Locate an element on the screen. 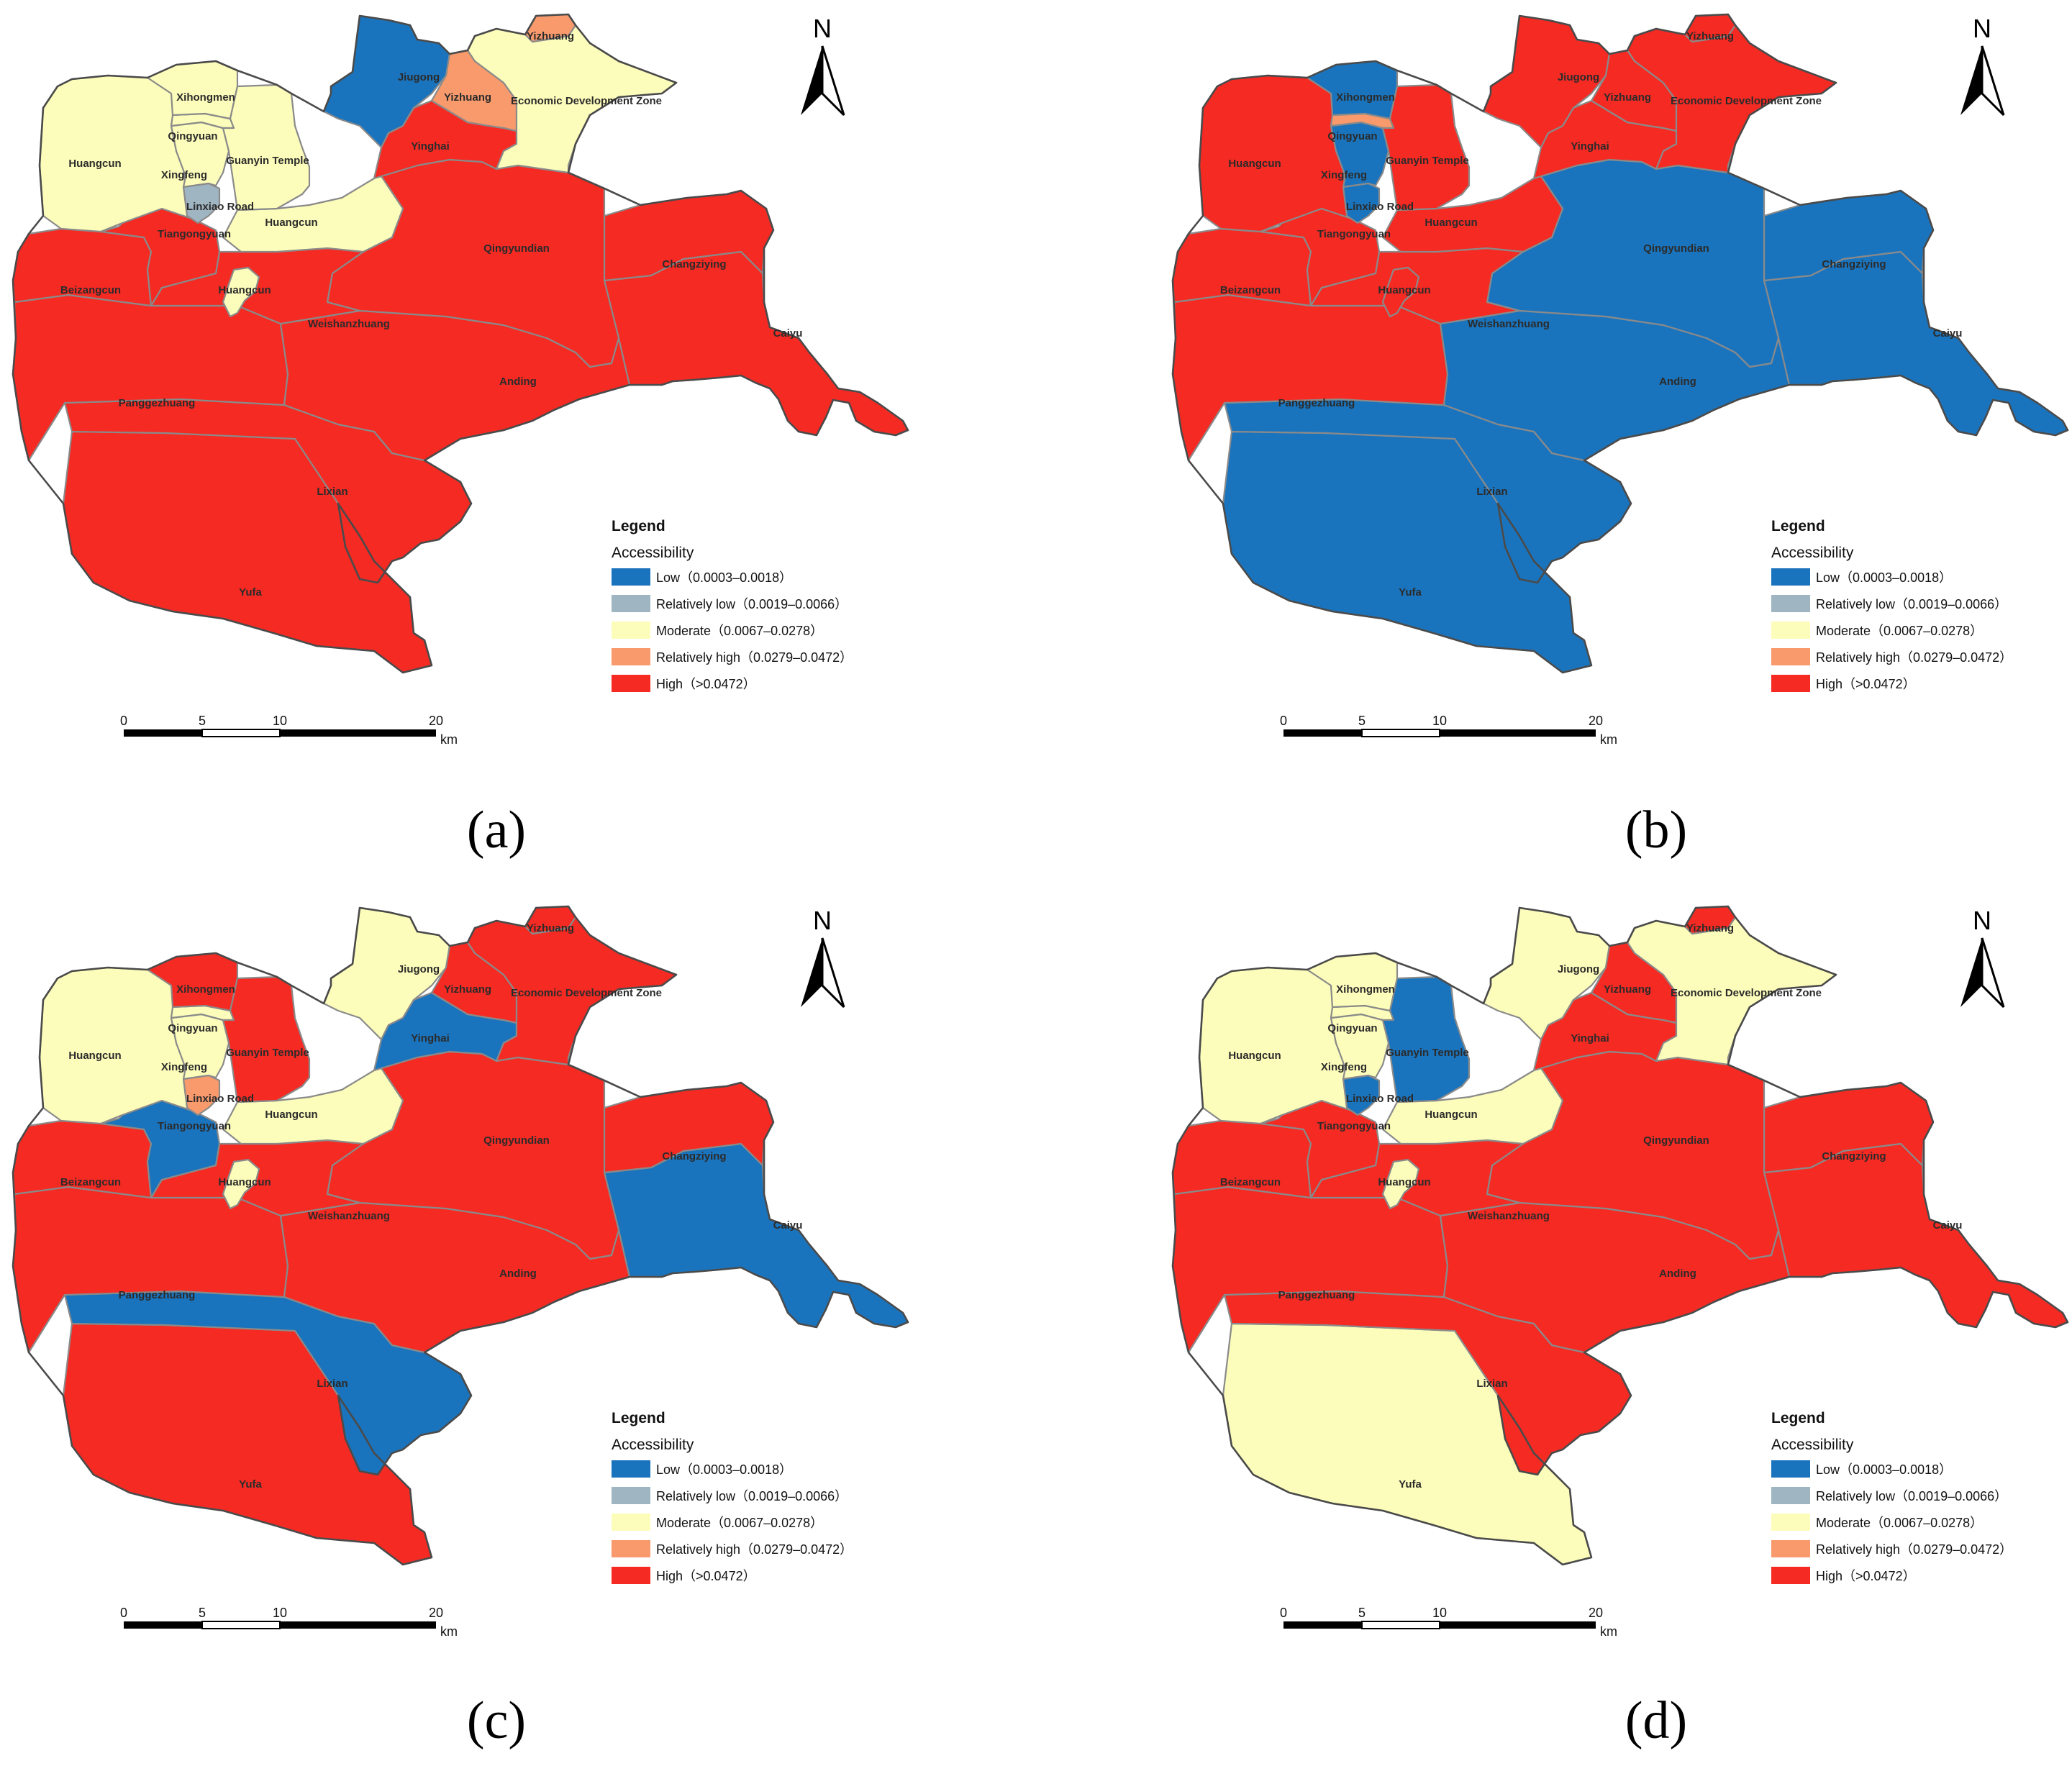  legend-title: Legend is located at coordinates (638, 526).